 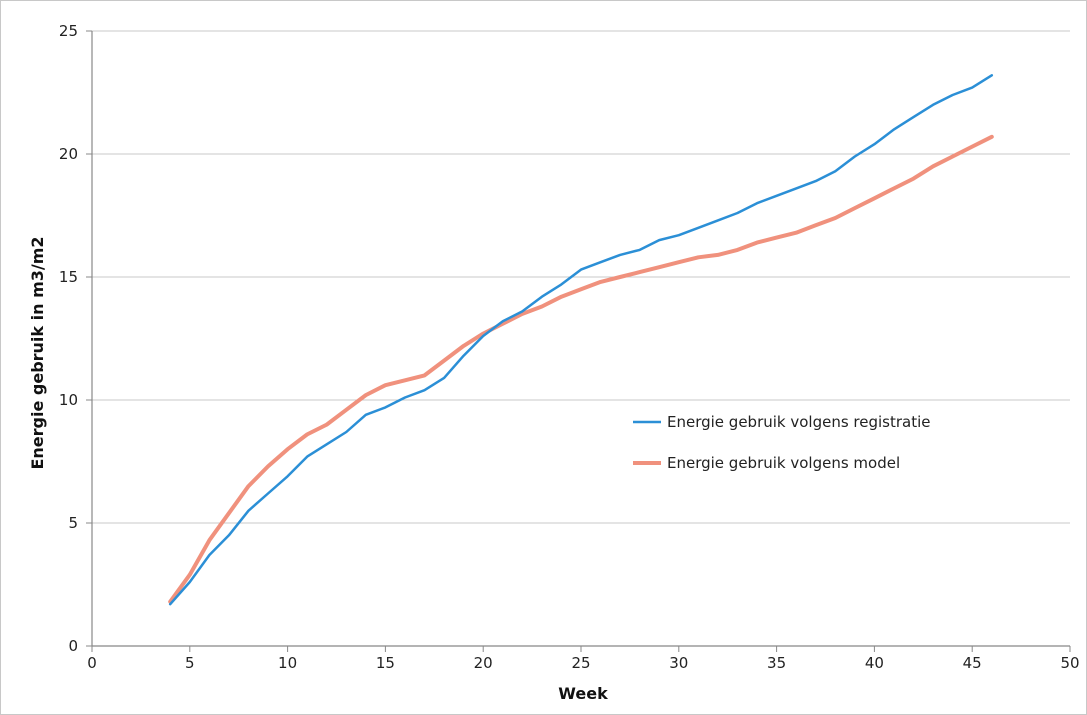 What do you see at coordinates (783, 463) in the screenshot?
I see `legend-label-model: Energie gebruik volgens model` at bounding box center [783, 463].